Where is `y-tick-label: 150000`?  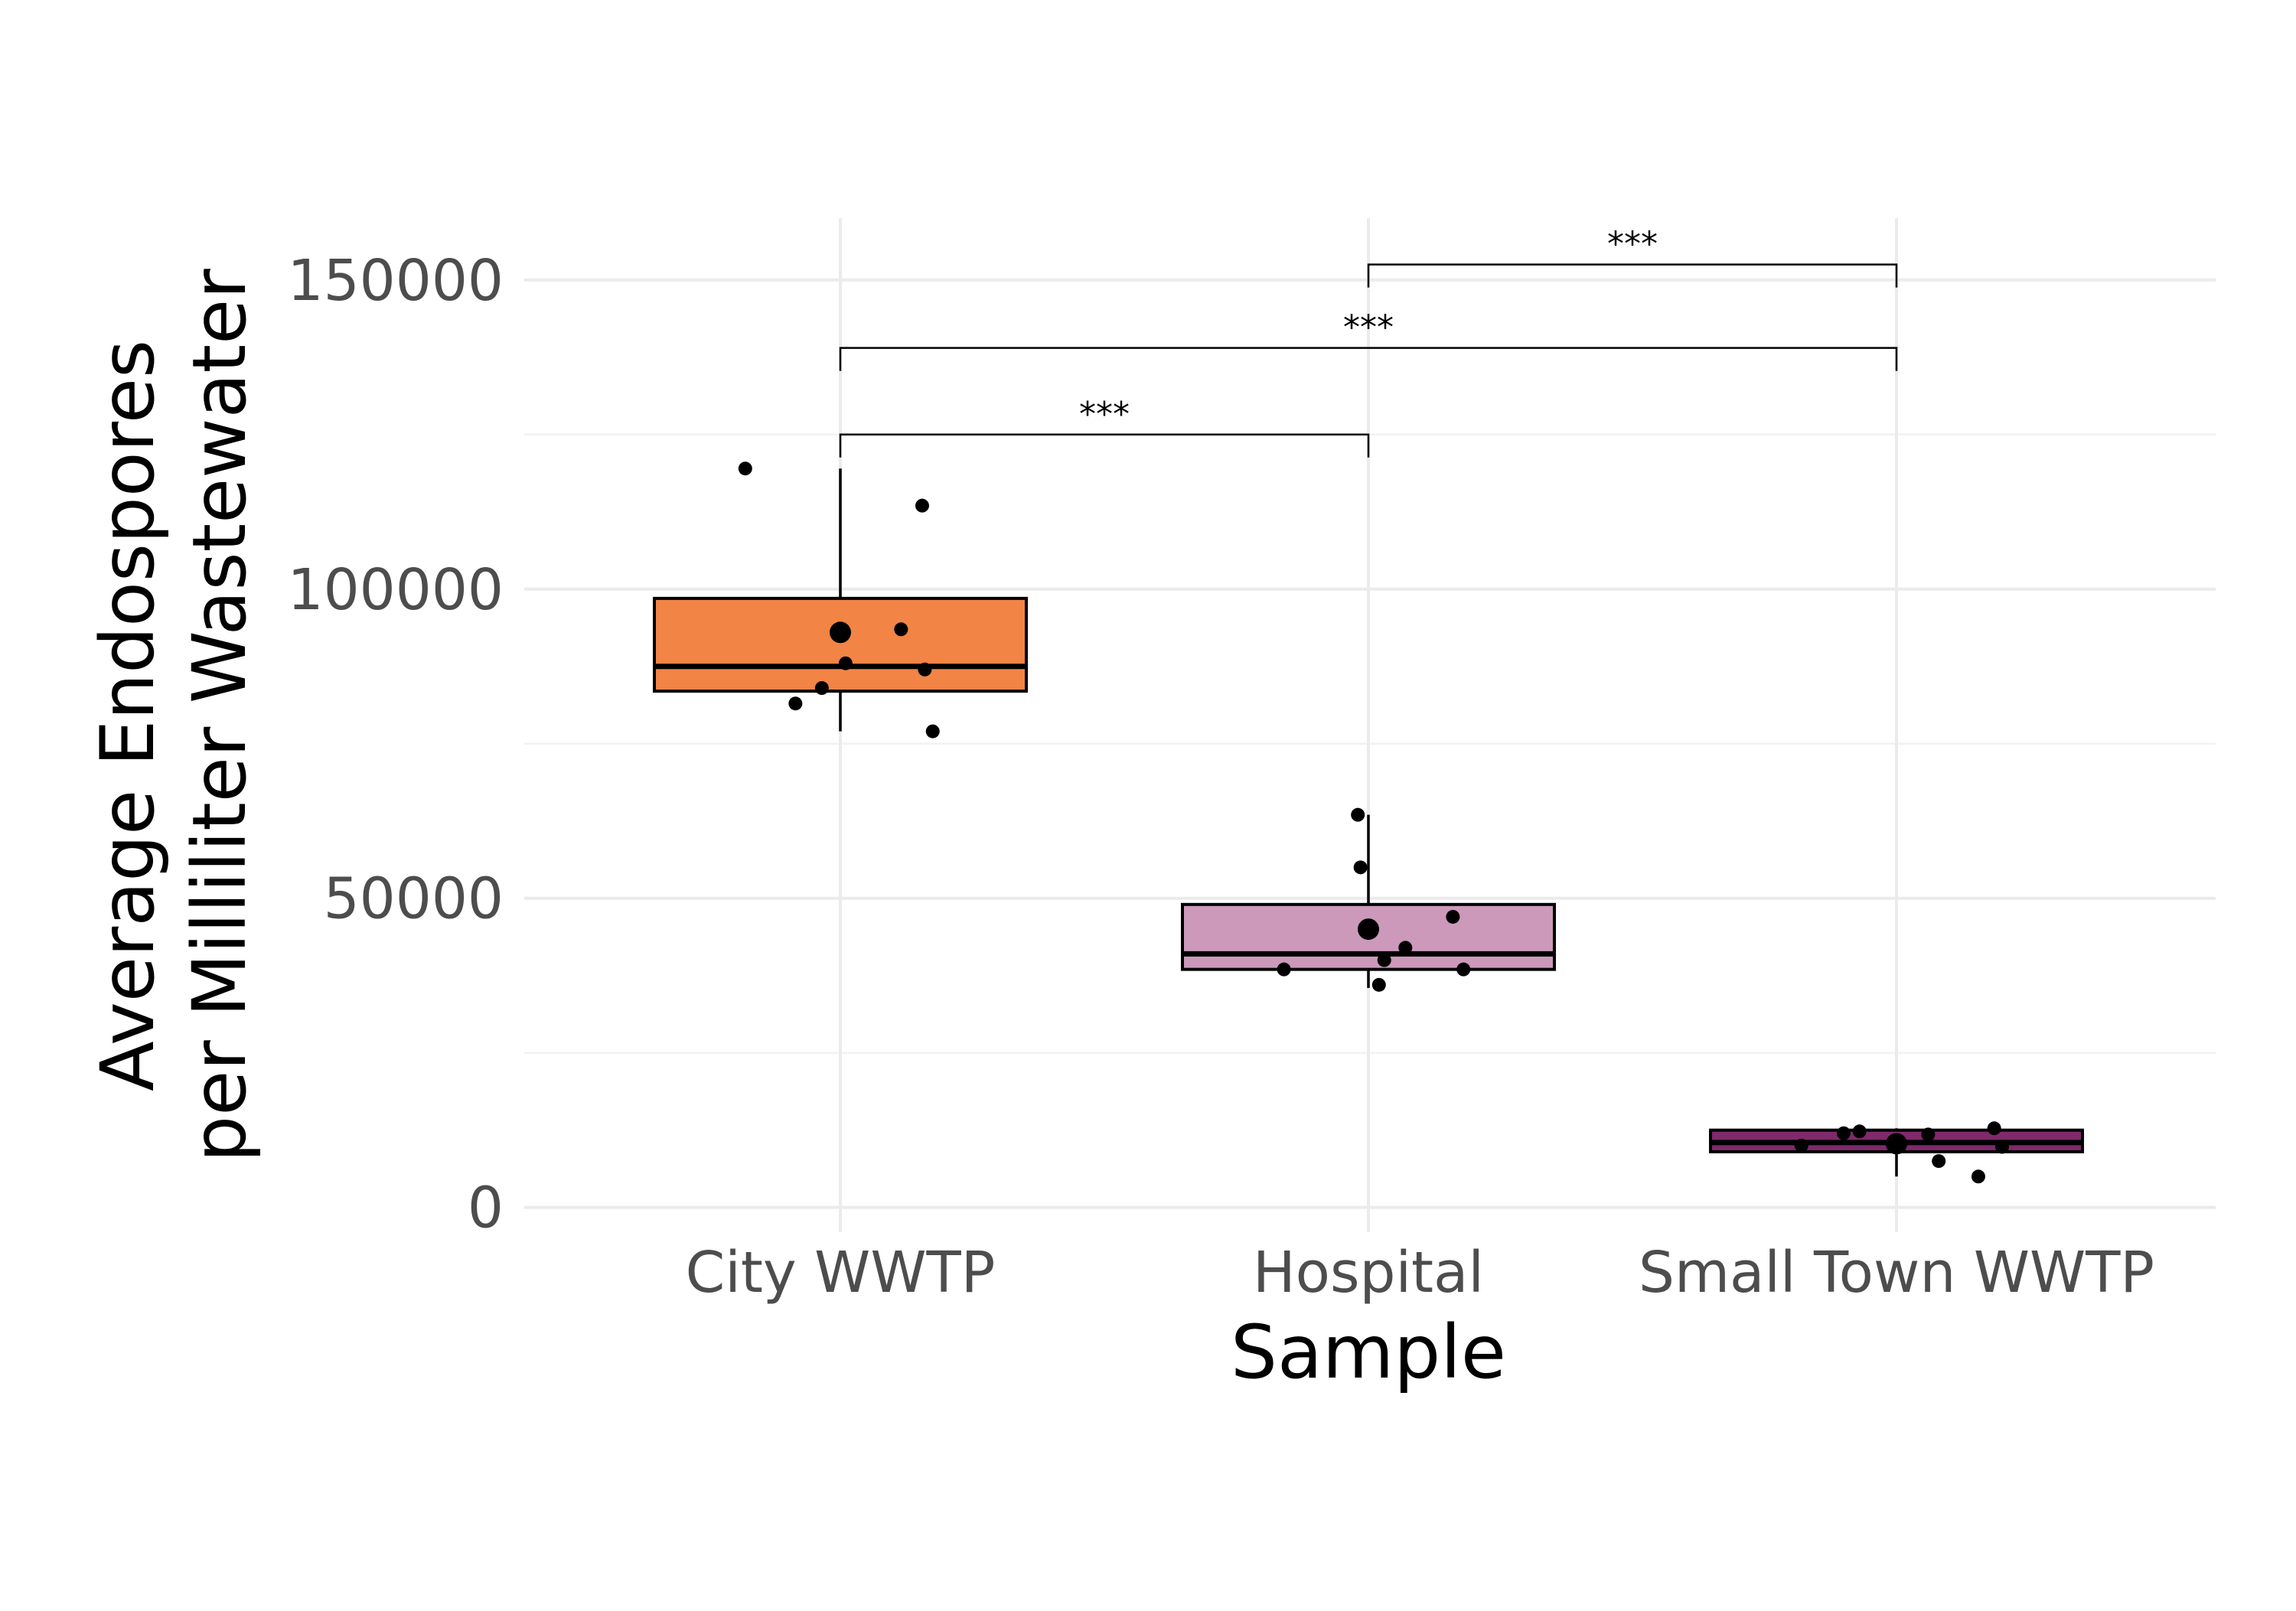 y-tick-label: 150000 is located at coordinates (396, 281).